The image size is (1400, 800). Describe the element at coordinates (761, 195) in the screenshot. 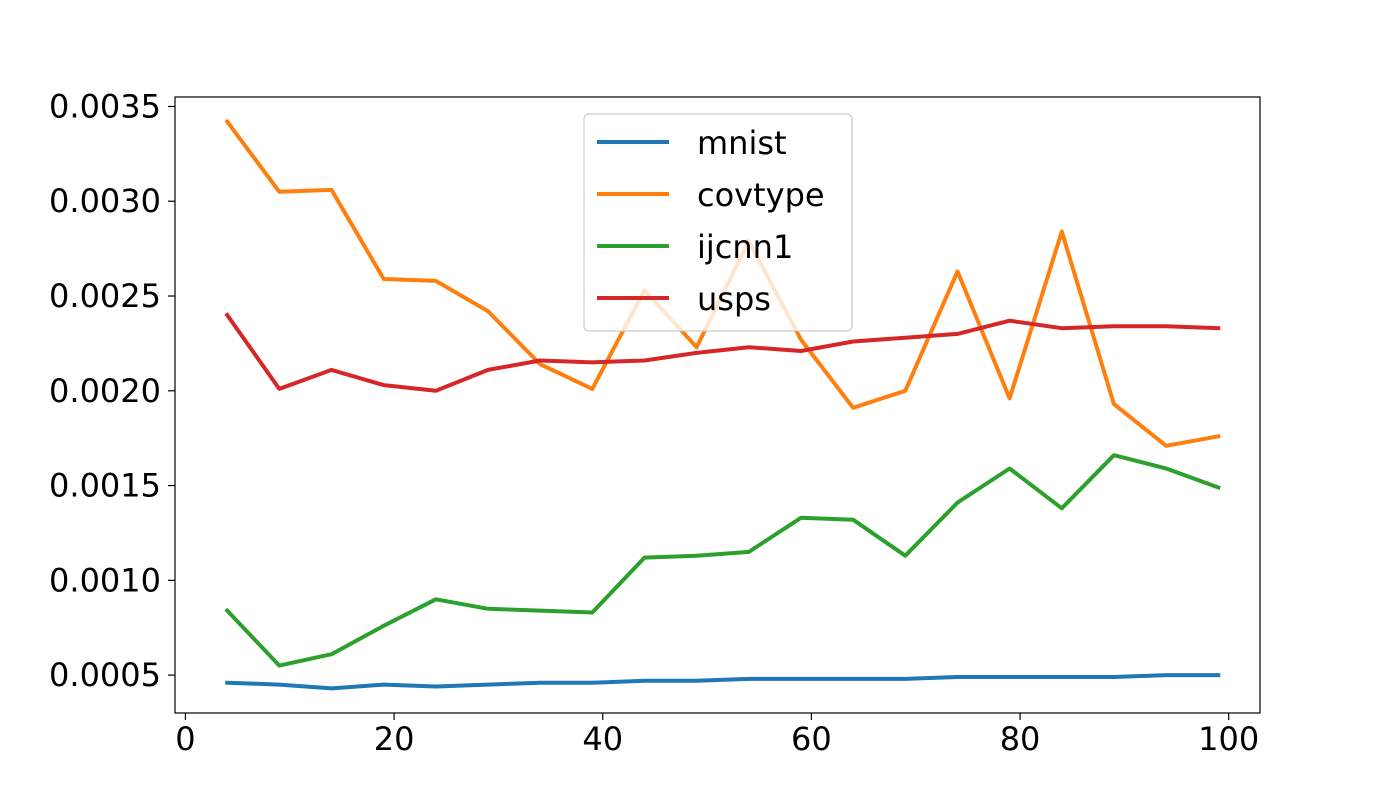

I see `legend-label-covtype: covtype` at that location.